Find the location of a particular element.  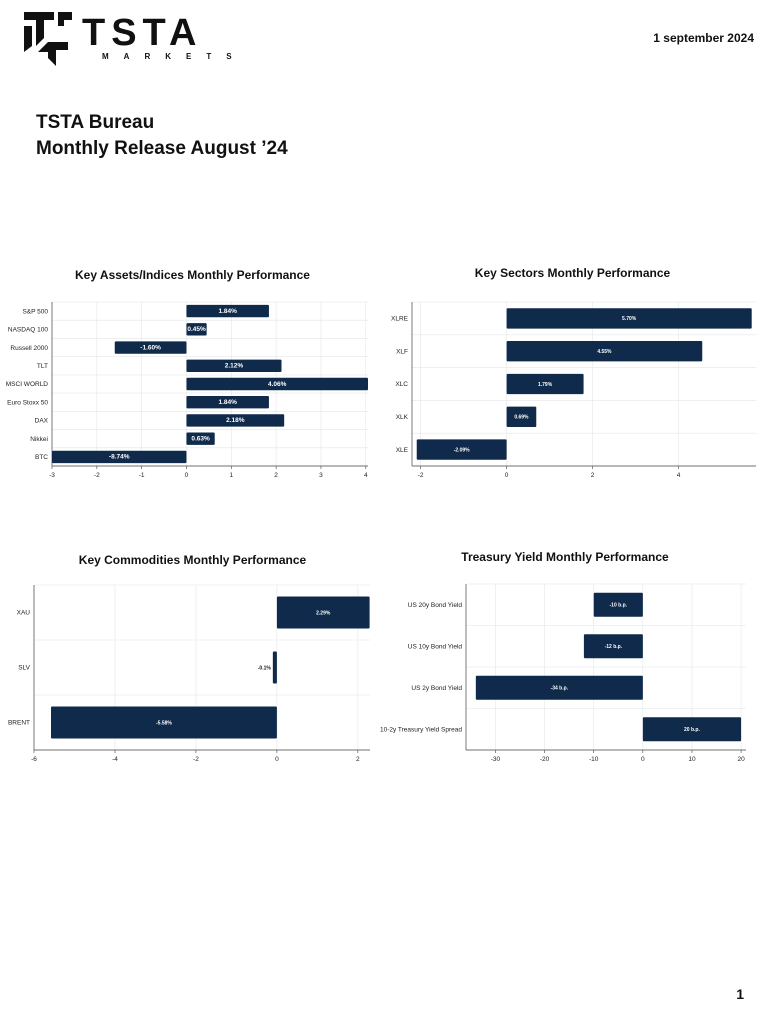

report-title-line1: TSTA Bureau is located at coordinates (95, 122).